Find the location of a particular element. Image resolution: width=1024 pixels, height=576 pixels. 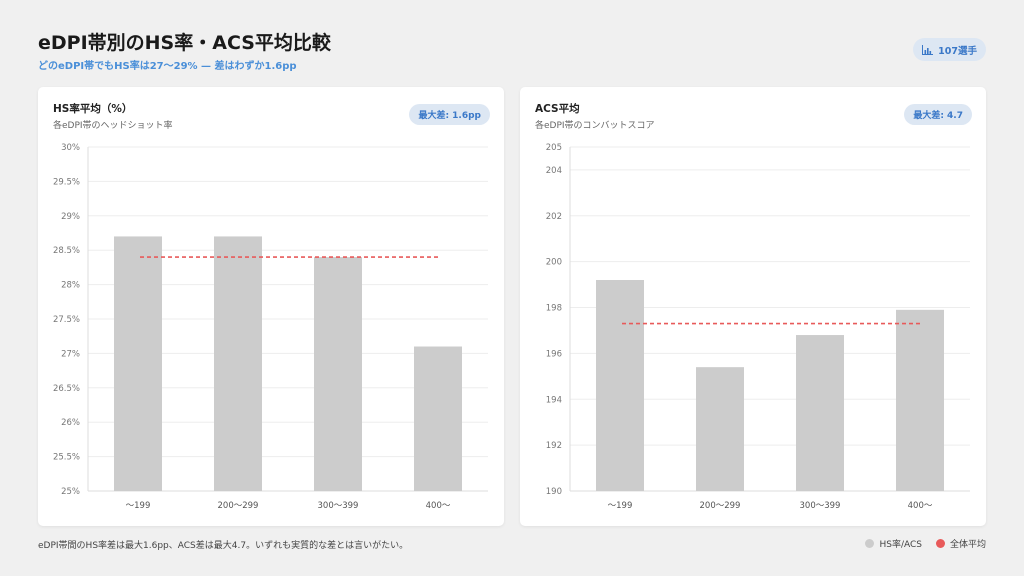

acs-xtick-label: 300〜399 is located at coordinates (820, 506).